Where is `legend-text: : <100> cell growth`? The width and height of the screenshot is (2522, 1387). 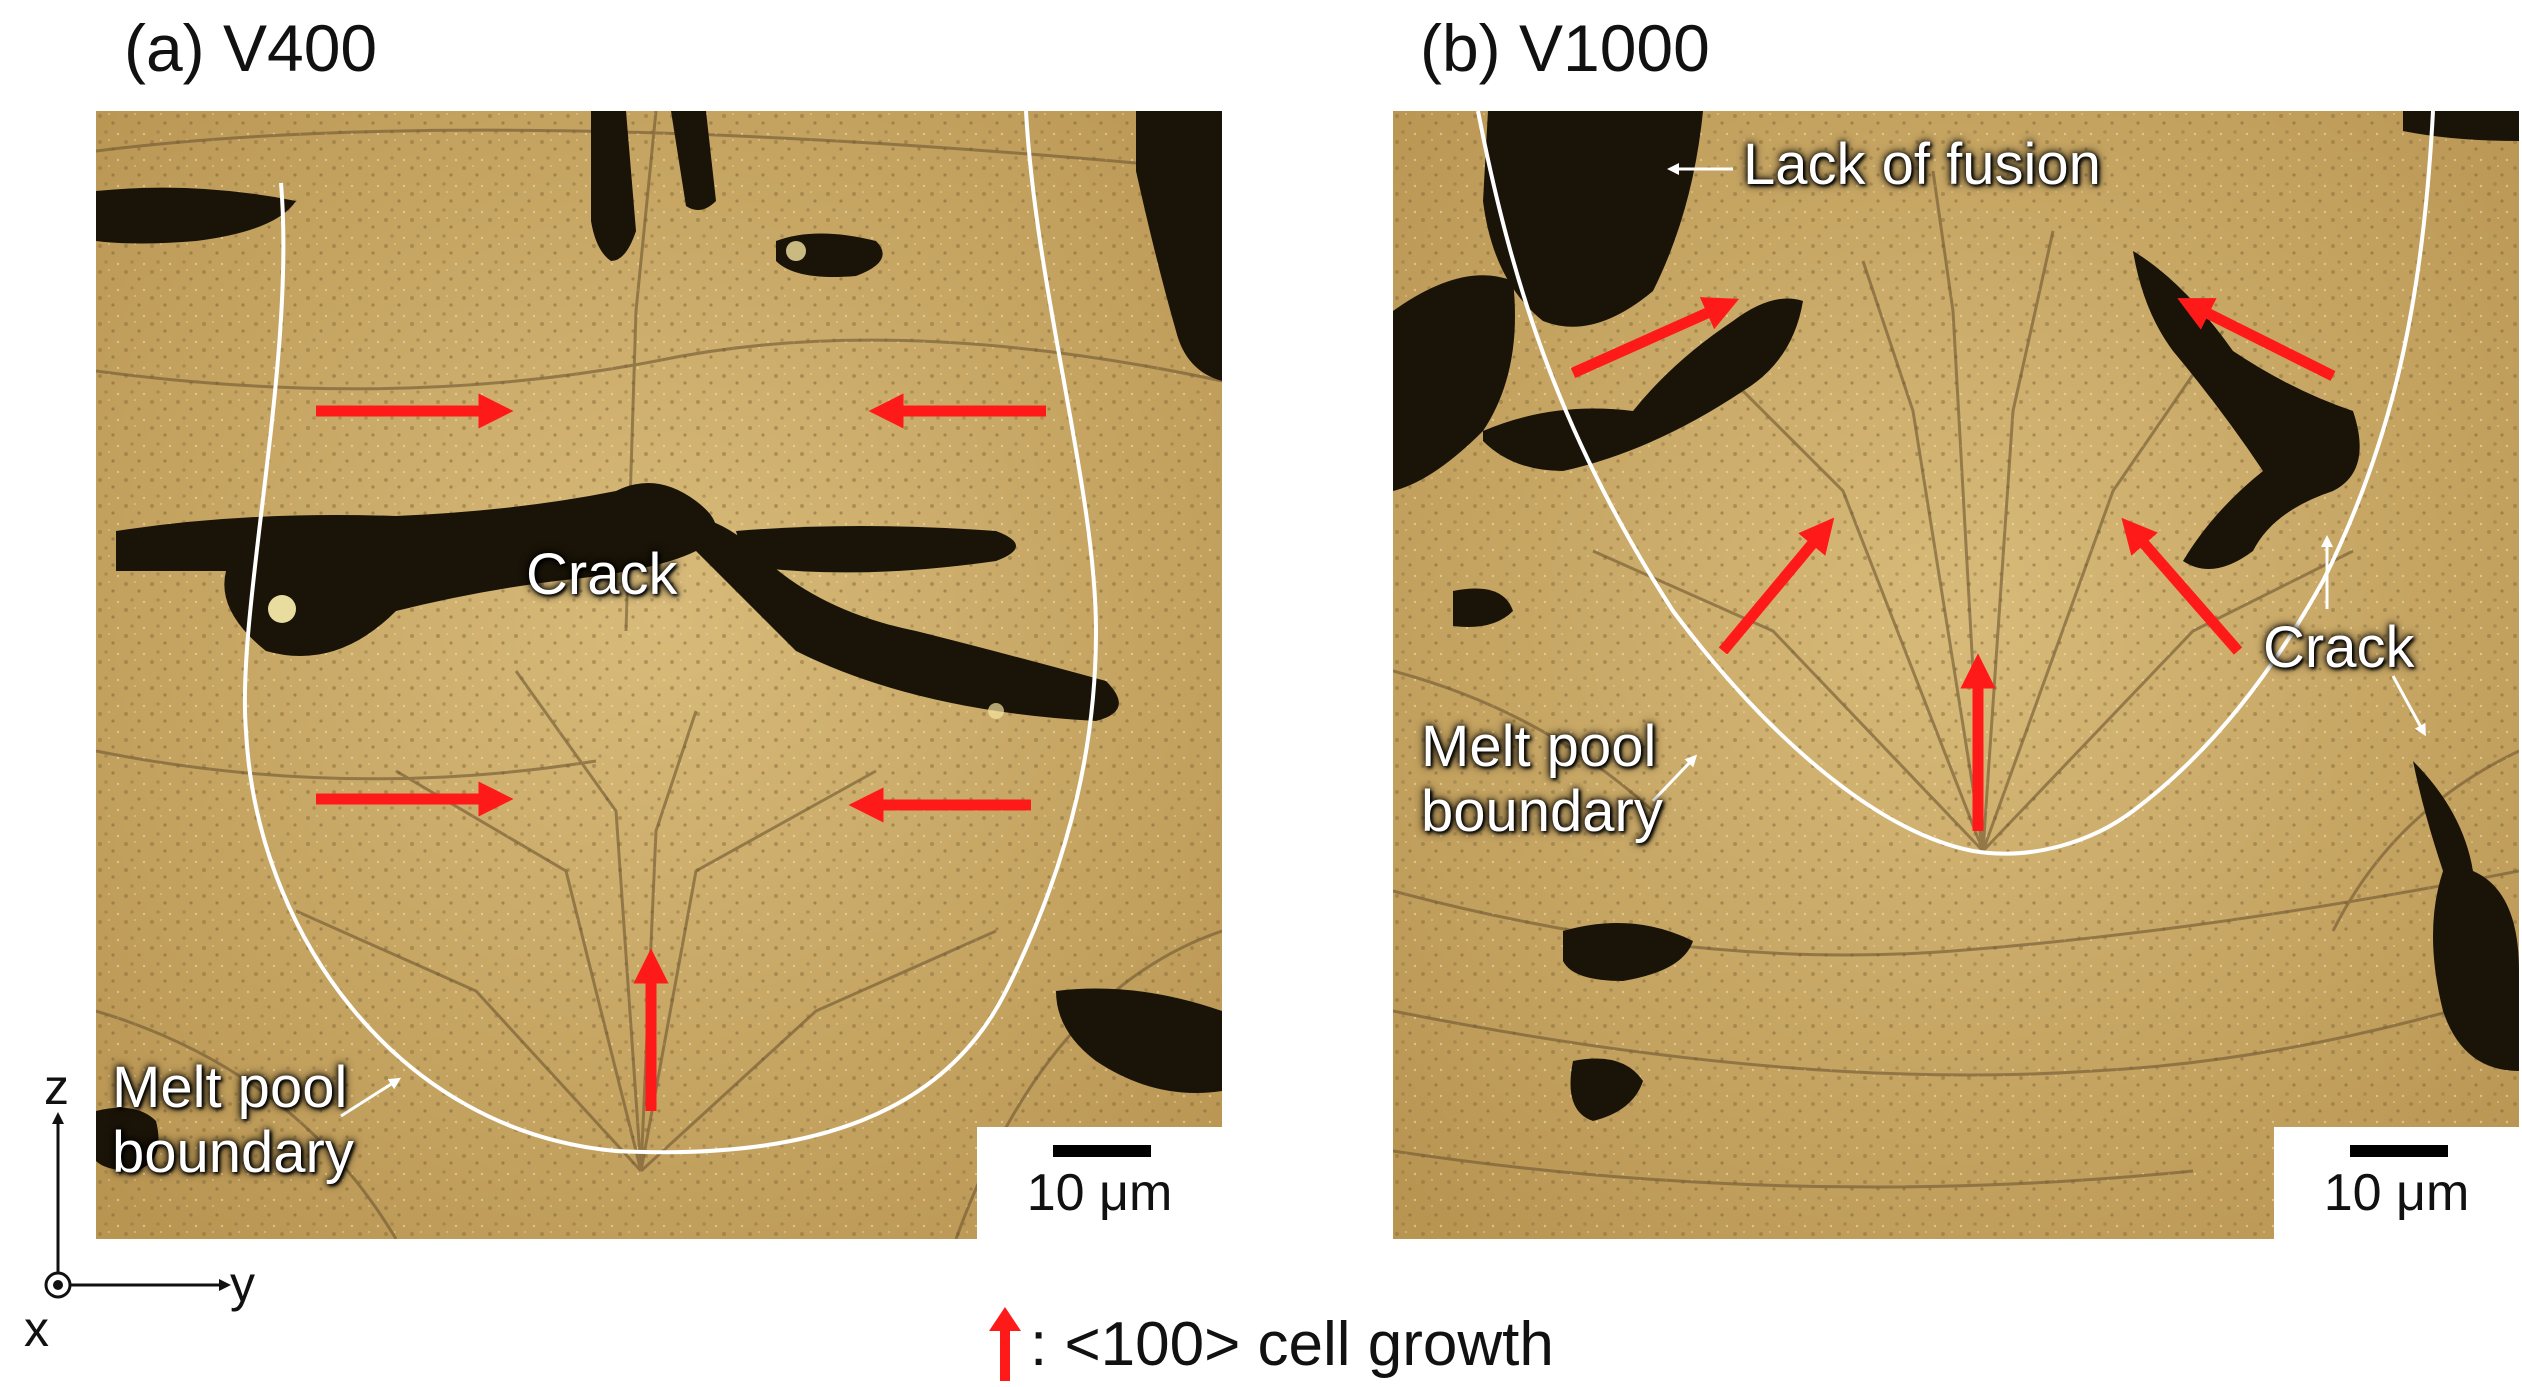
legend-text: : <100> cell growth is located at coordinates (1292, 1344).